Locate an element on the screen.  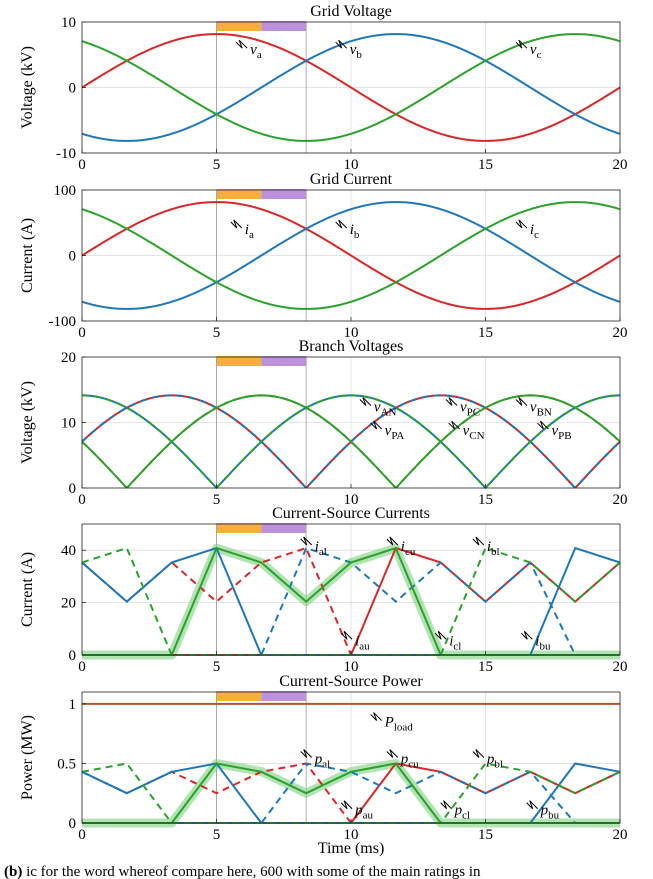
series-v-a is located at coordinates (351, 87).